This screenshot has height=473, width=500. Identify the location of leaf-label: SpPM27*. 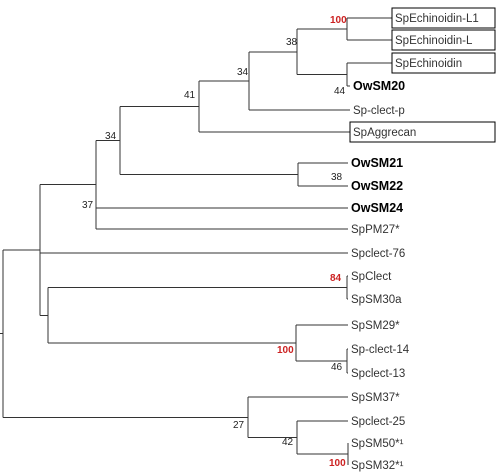
(375, 230).